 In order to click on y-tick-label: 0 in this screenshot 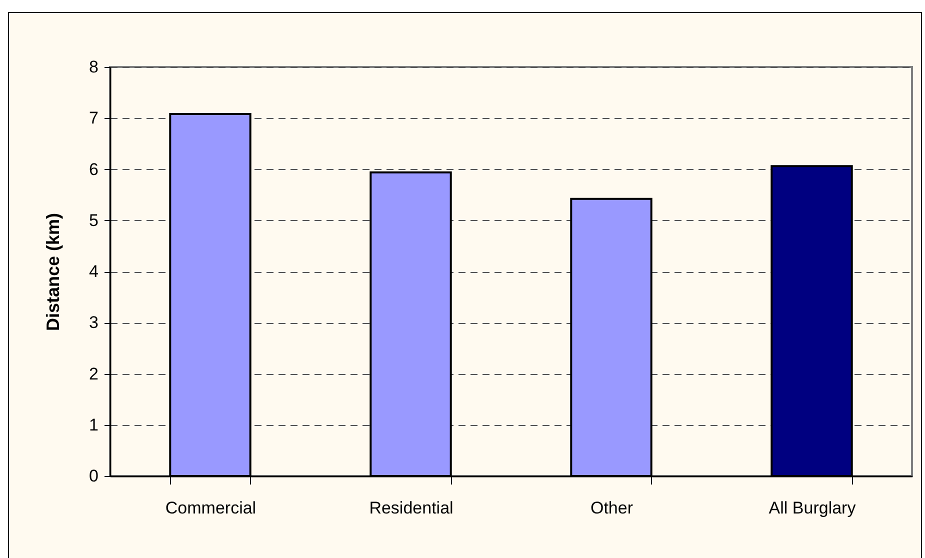, I will do `click(93, 476)`.